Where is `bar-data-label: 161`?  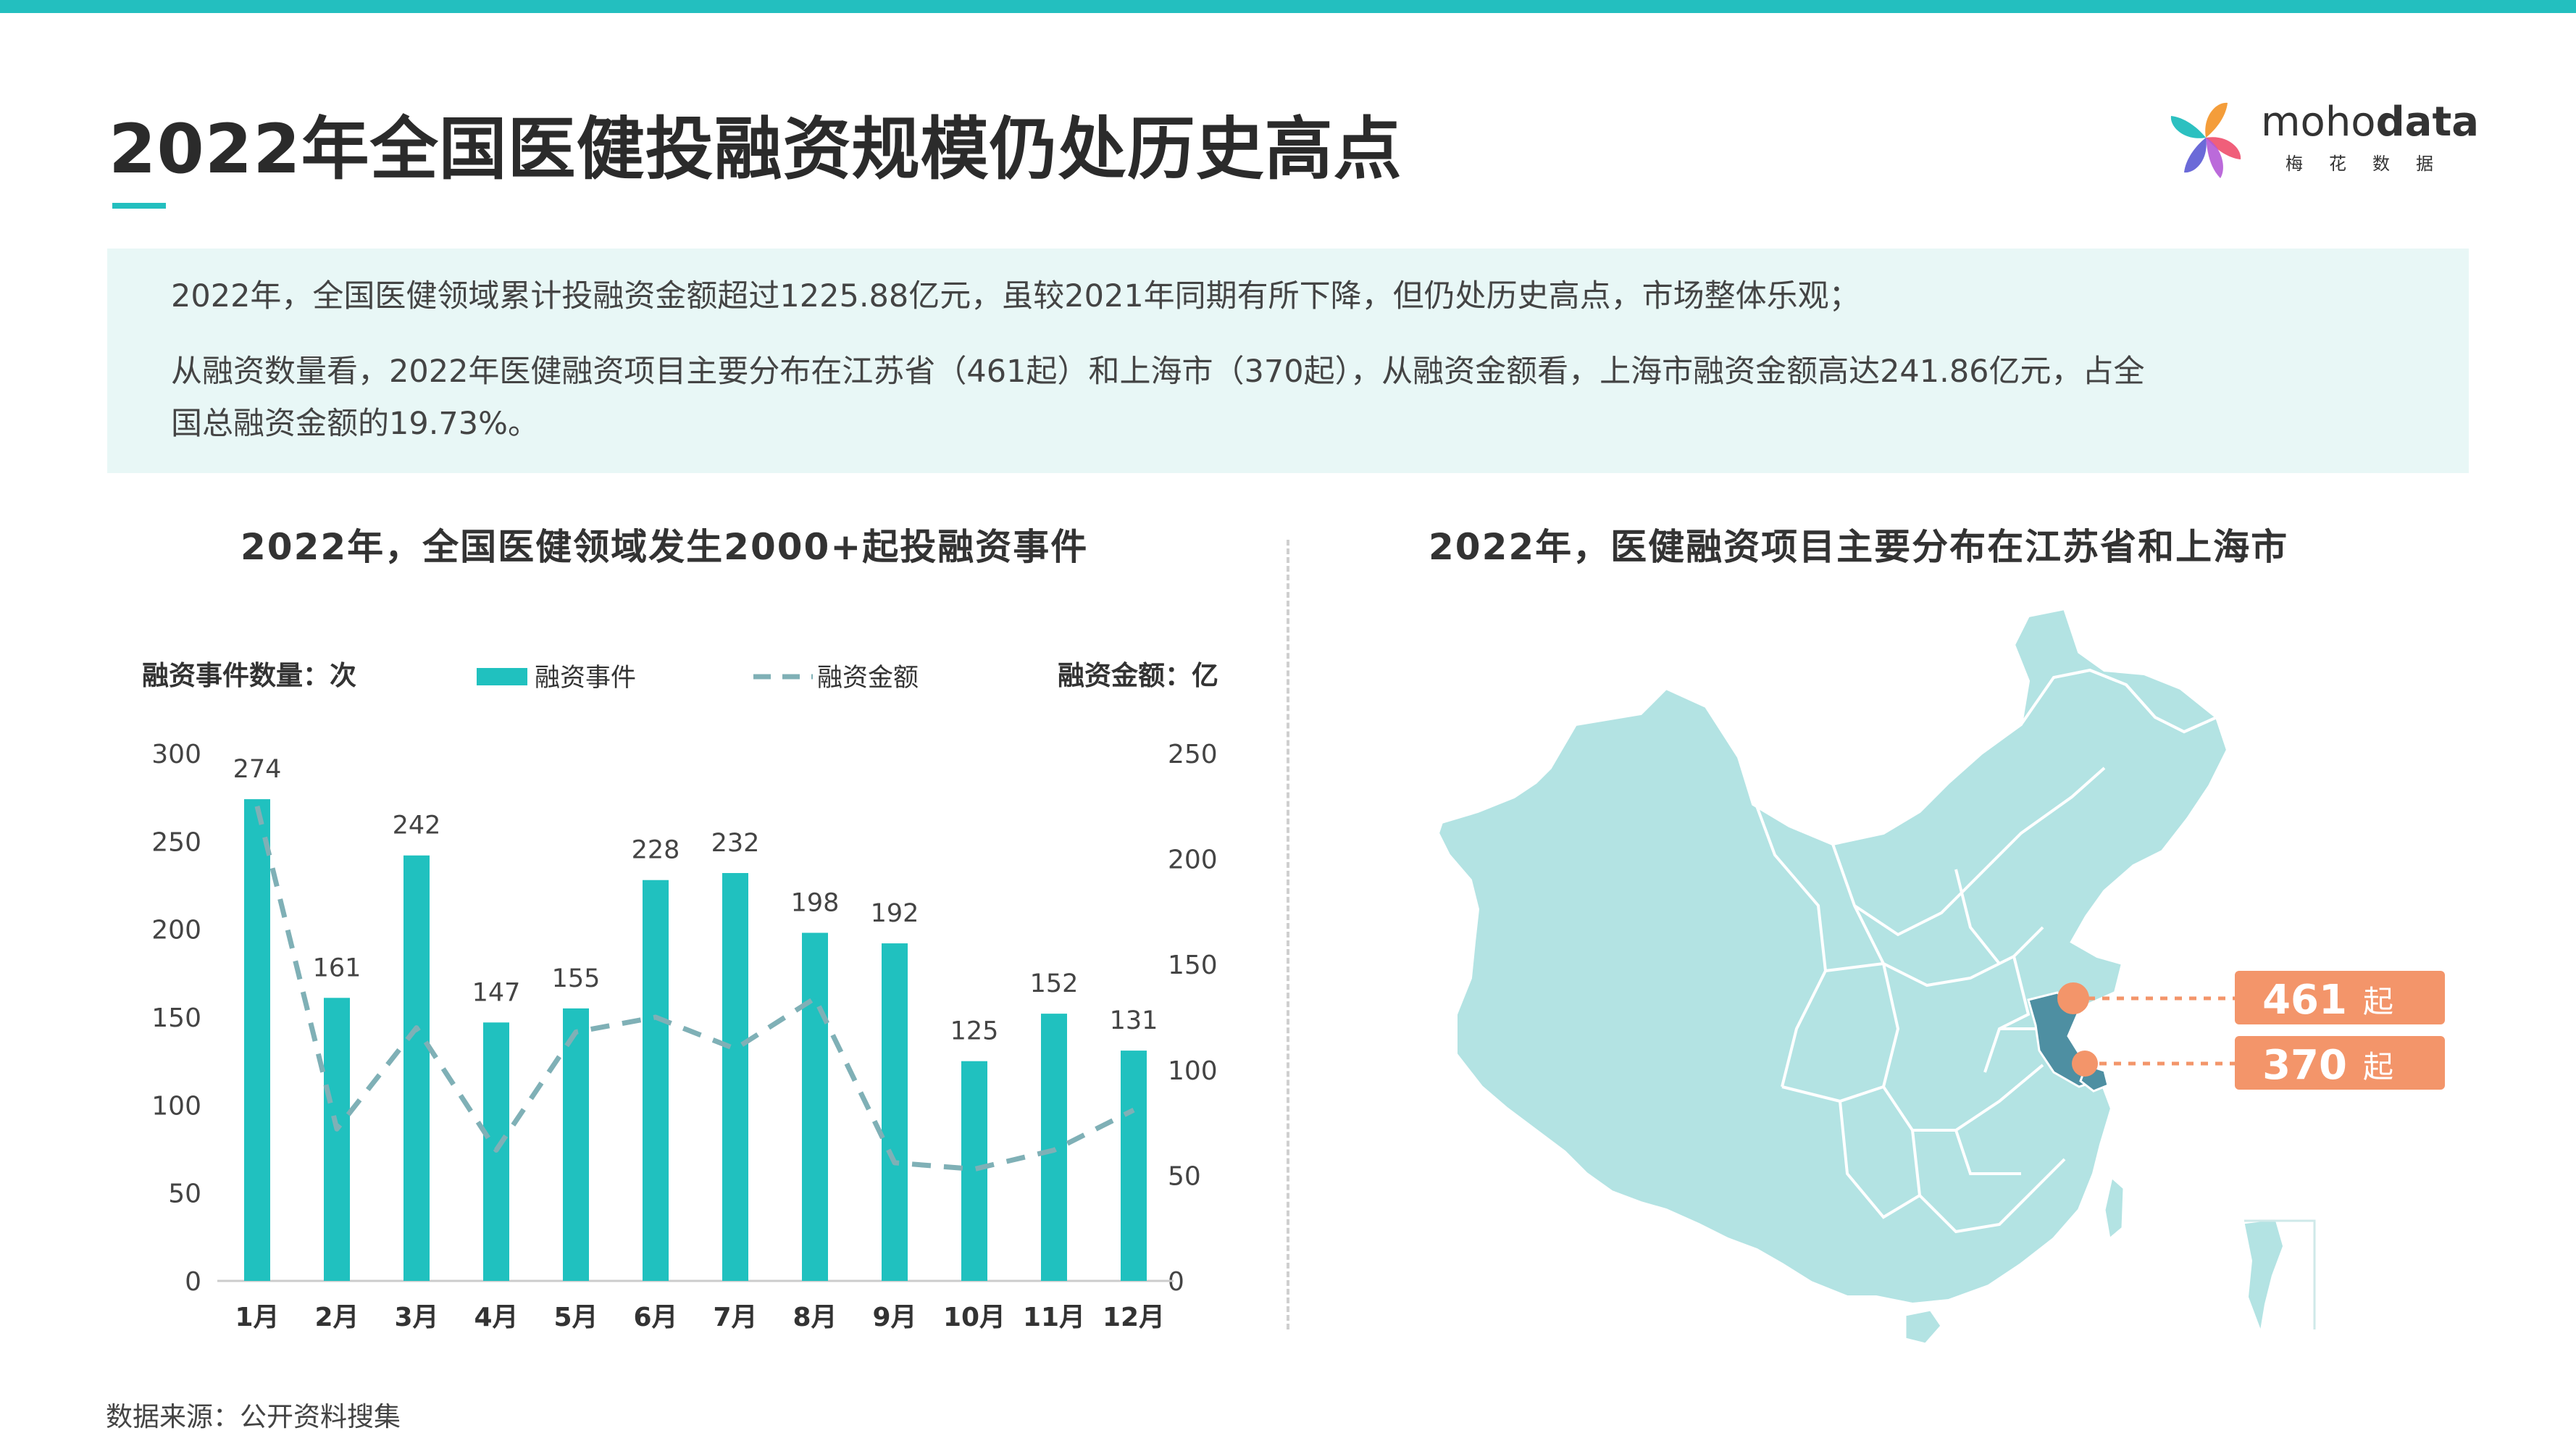
bar-data-label: 161 is located at coordinates (337, 968).